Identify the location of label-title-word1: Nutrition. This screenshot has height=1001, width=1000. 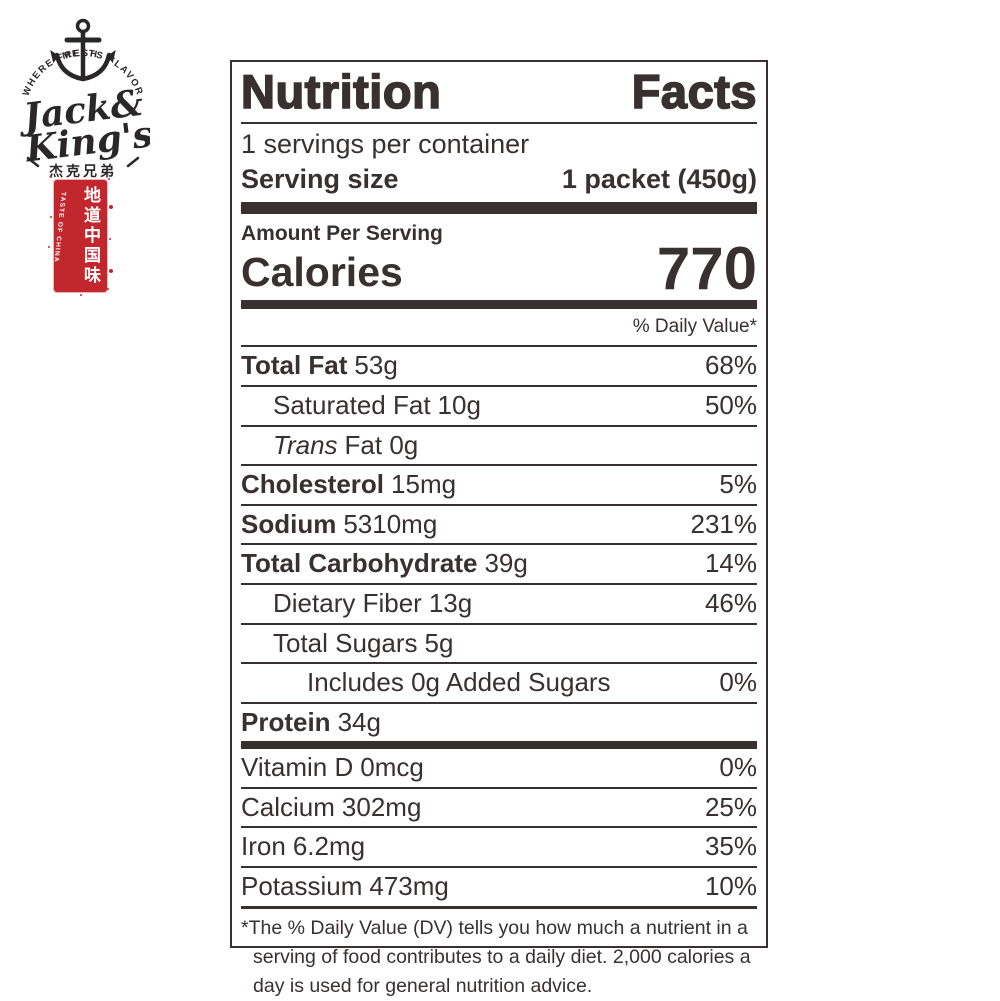
(341, 91).